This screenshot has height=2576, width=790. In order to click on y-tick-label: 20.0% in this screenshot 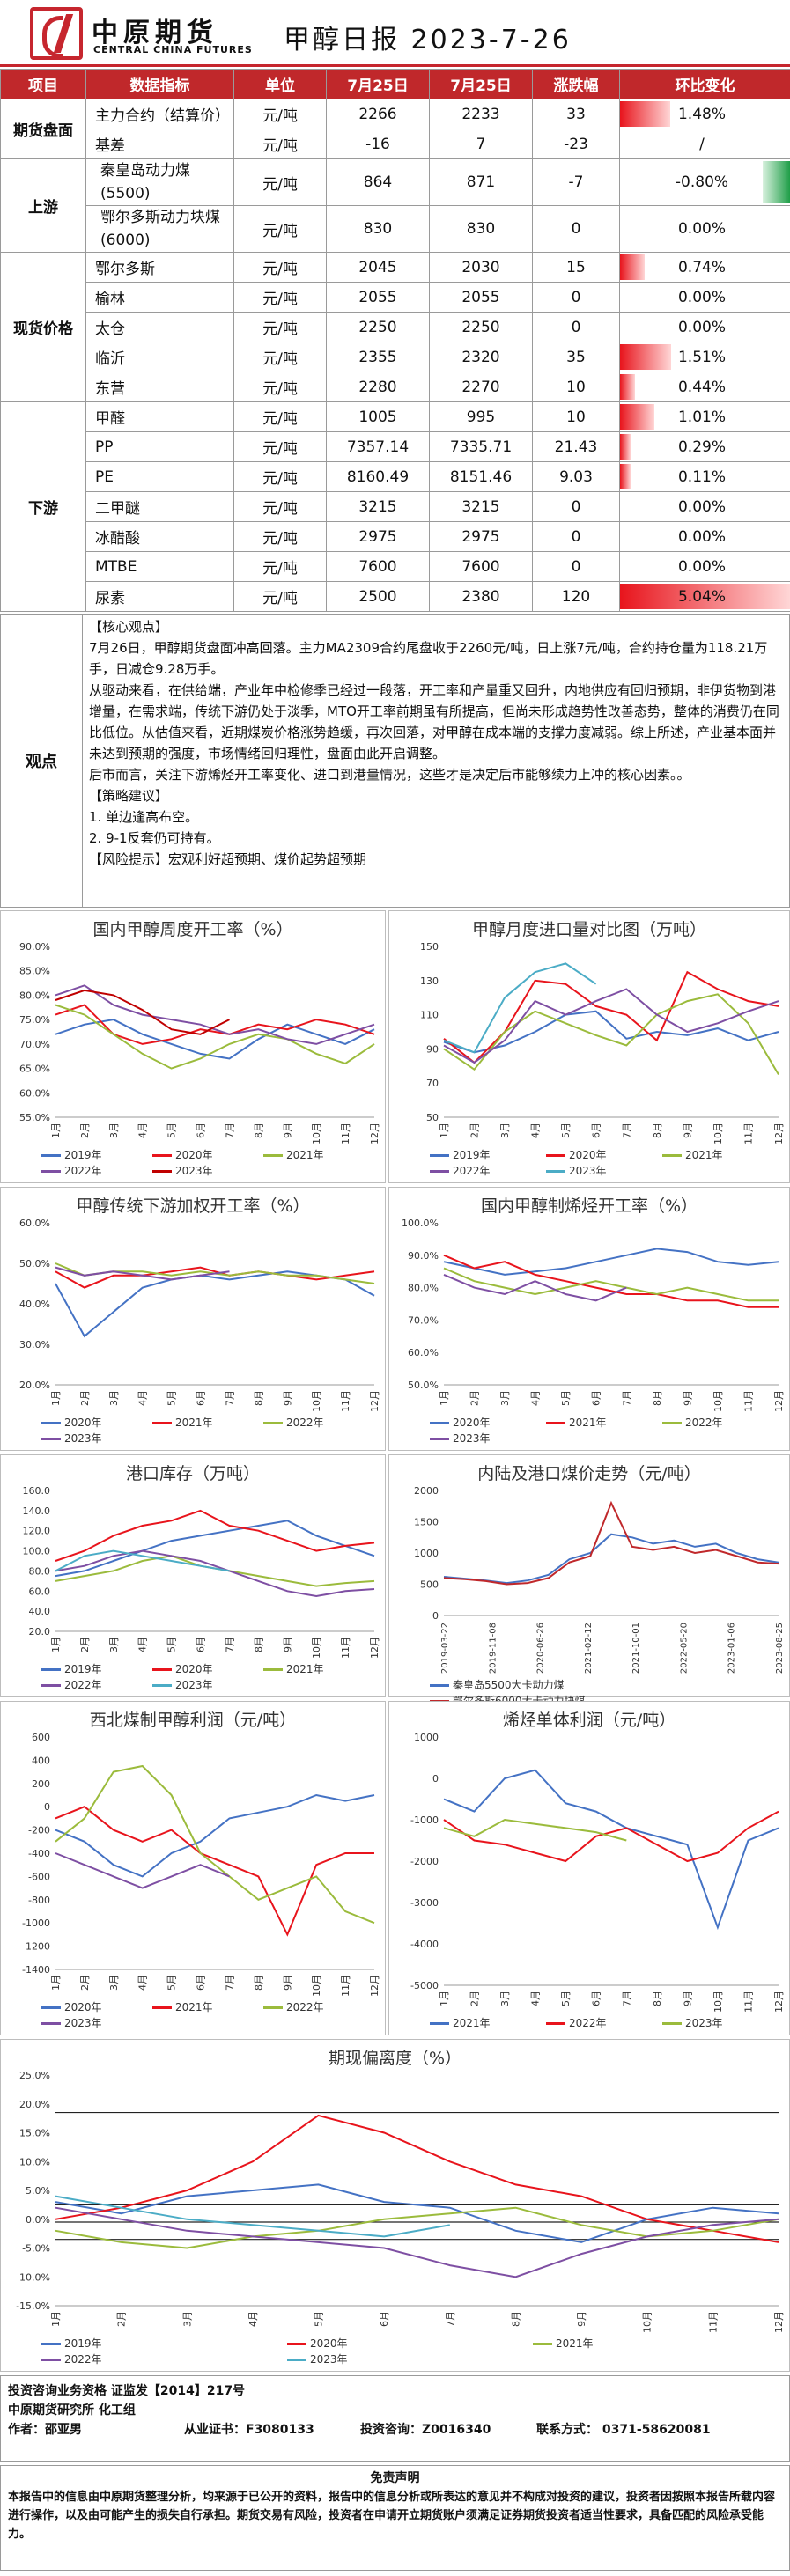, I will do `click(35, 1386)`.